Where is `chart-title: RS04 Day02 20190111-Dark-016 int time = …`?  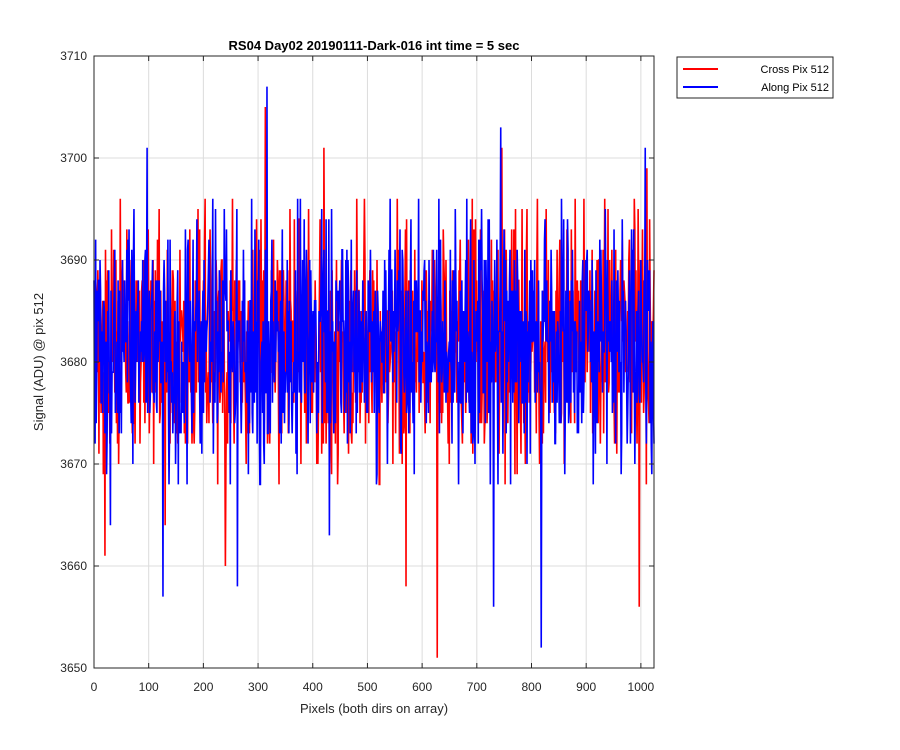 chart-title: RS04 Day02 20190111-Dark-016 int time = … is located at coordinates (374, 45).